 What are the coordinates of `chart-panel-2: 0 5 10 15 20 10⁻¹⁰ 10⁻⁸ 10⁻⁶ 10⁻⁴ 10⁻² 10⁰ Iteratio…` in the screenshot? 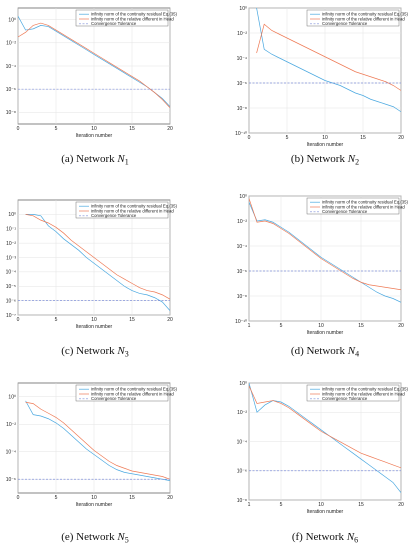 It's located at (321, 86).